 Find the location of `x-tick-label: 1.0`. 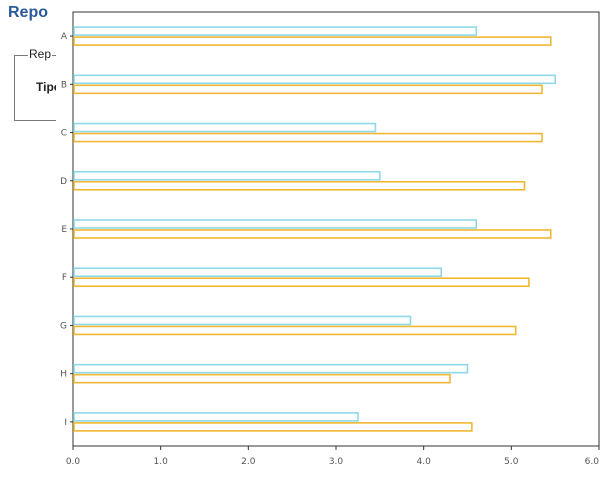

x-tick-label: 1.0 is located at coordinates (161, 462).